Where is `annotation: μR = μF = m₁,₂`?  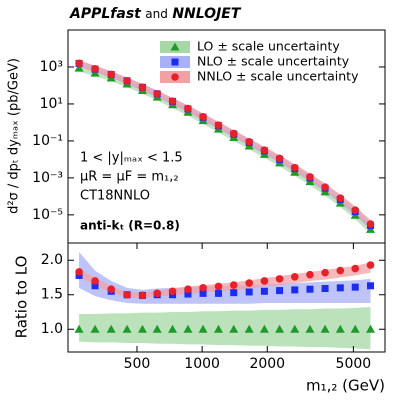 annotation: μR = μF = m₁,₂ is located at coordinates (129, 177).